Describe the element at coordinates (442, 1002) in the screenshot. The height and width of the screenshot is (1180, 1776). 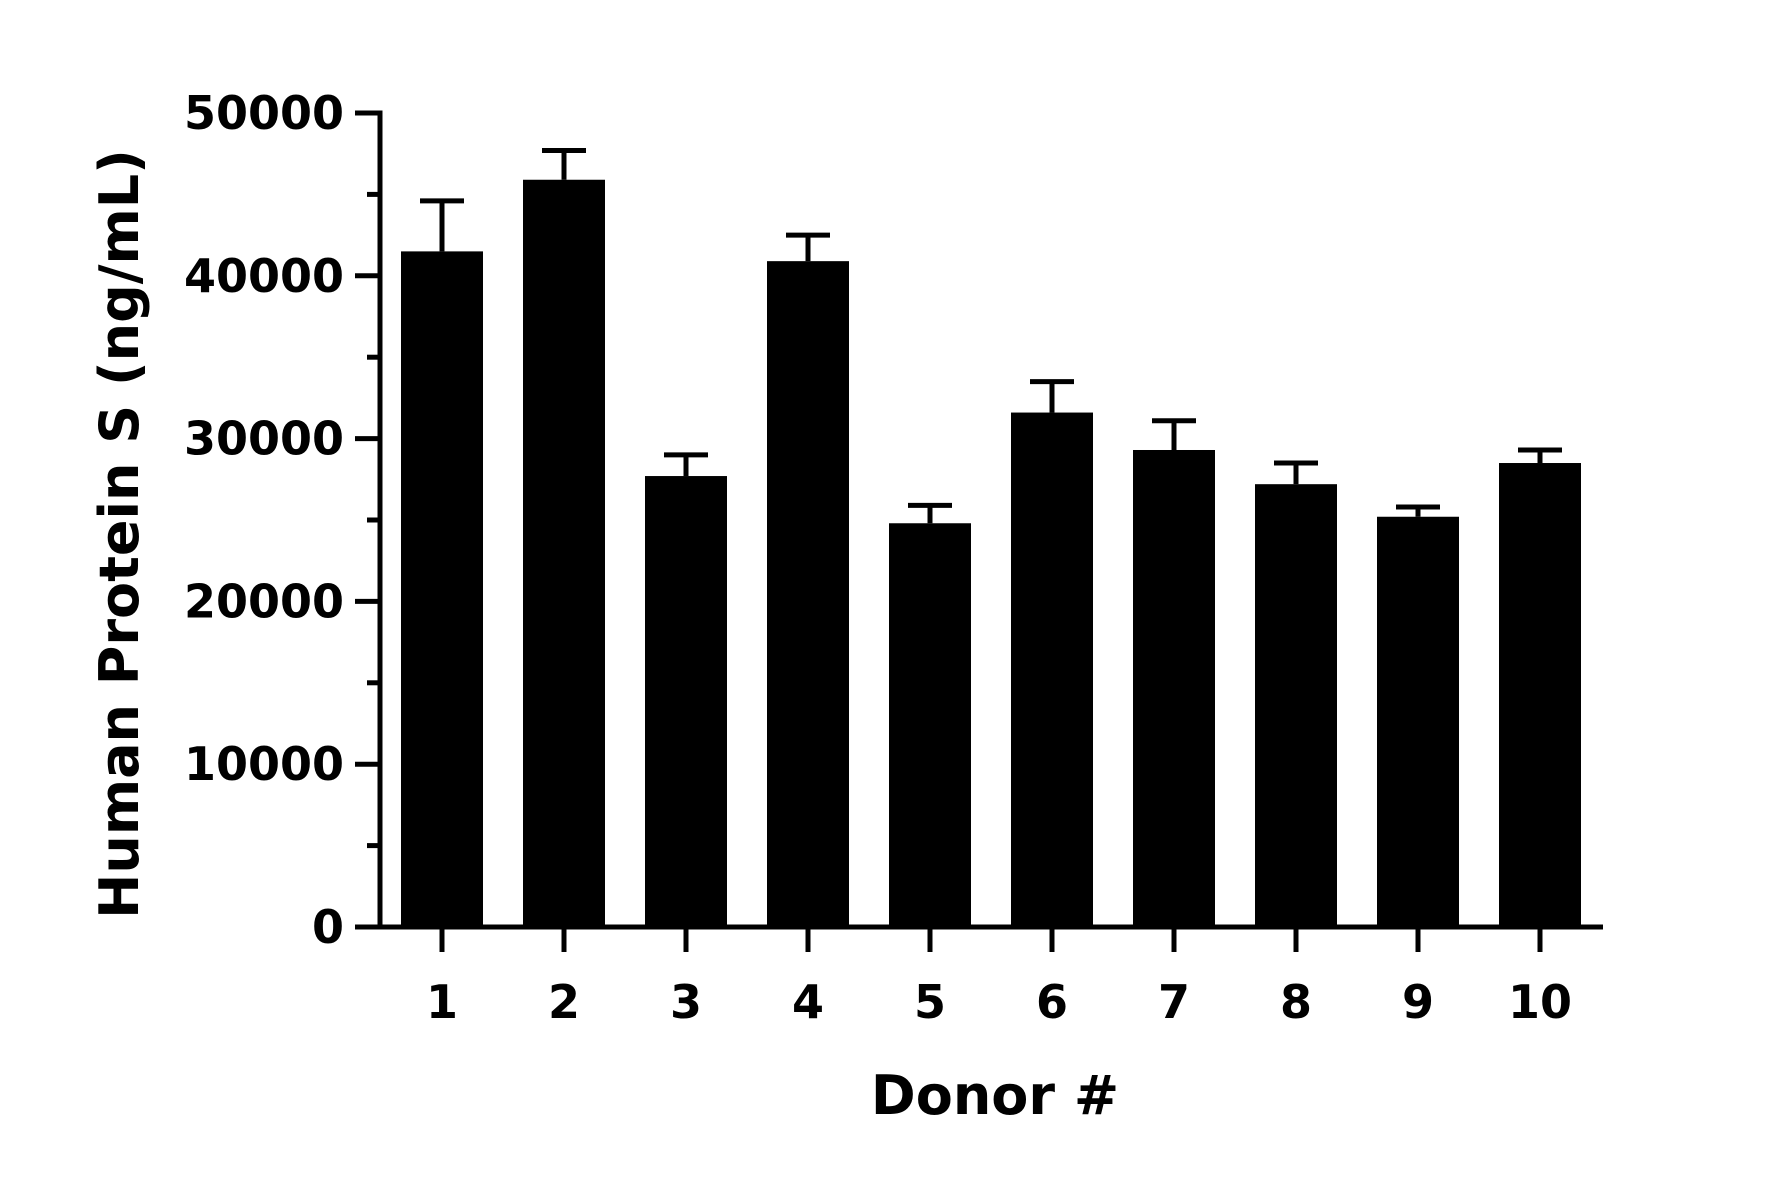
I see `x-tick-label-1: 1` at that location.